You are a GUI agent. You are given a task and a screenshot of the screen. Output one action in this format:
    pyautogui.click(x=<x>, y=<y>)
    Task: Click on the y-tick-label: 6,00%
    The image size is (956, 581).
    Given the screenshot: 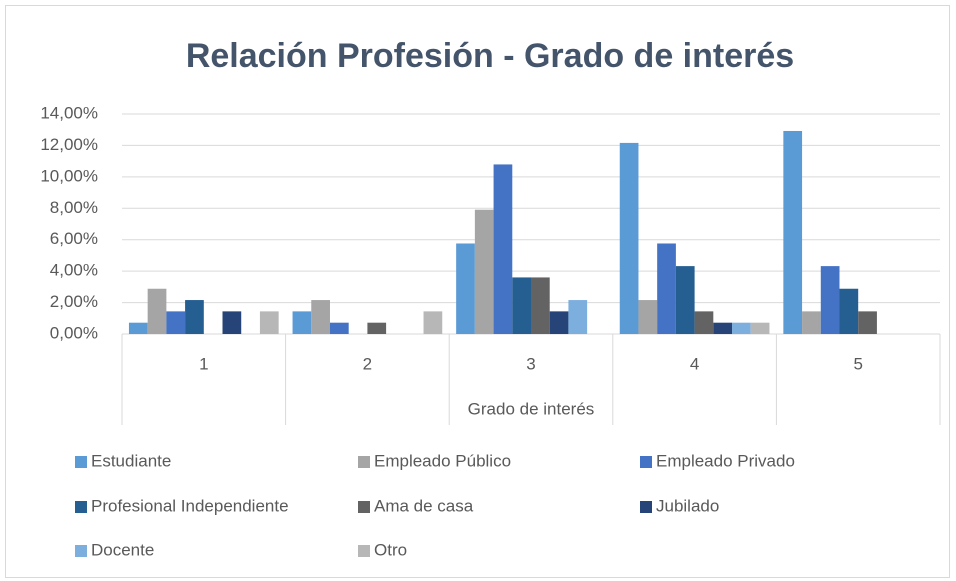 What is the action you would take?
    pyautogui.click(x=74, y=238)
    